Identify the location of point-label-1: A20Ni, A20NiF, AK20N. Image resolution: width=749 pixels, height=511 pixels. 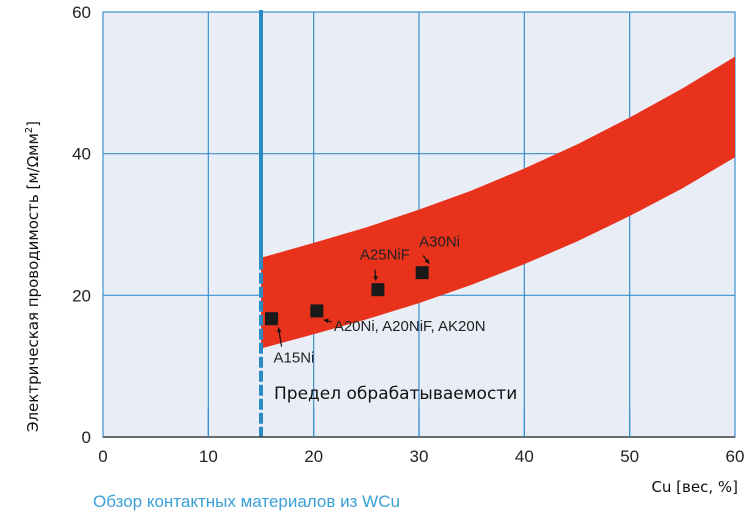
(410, 326).